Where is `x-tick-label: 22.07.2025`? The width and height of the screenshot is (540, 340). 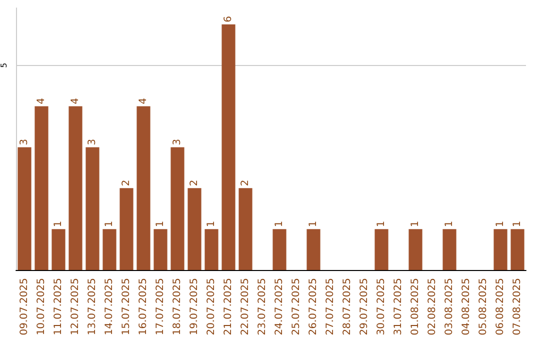
x-tick-label: 22.07.2025 is located at coordinates (245, 307).